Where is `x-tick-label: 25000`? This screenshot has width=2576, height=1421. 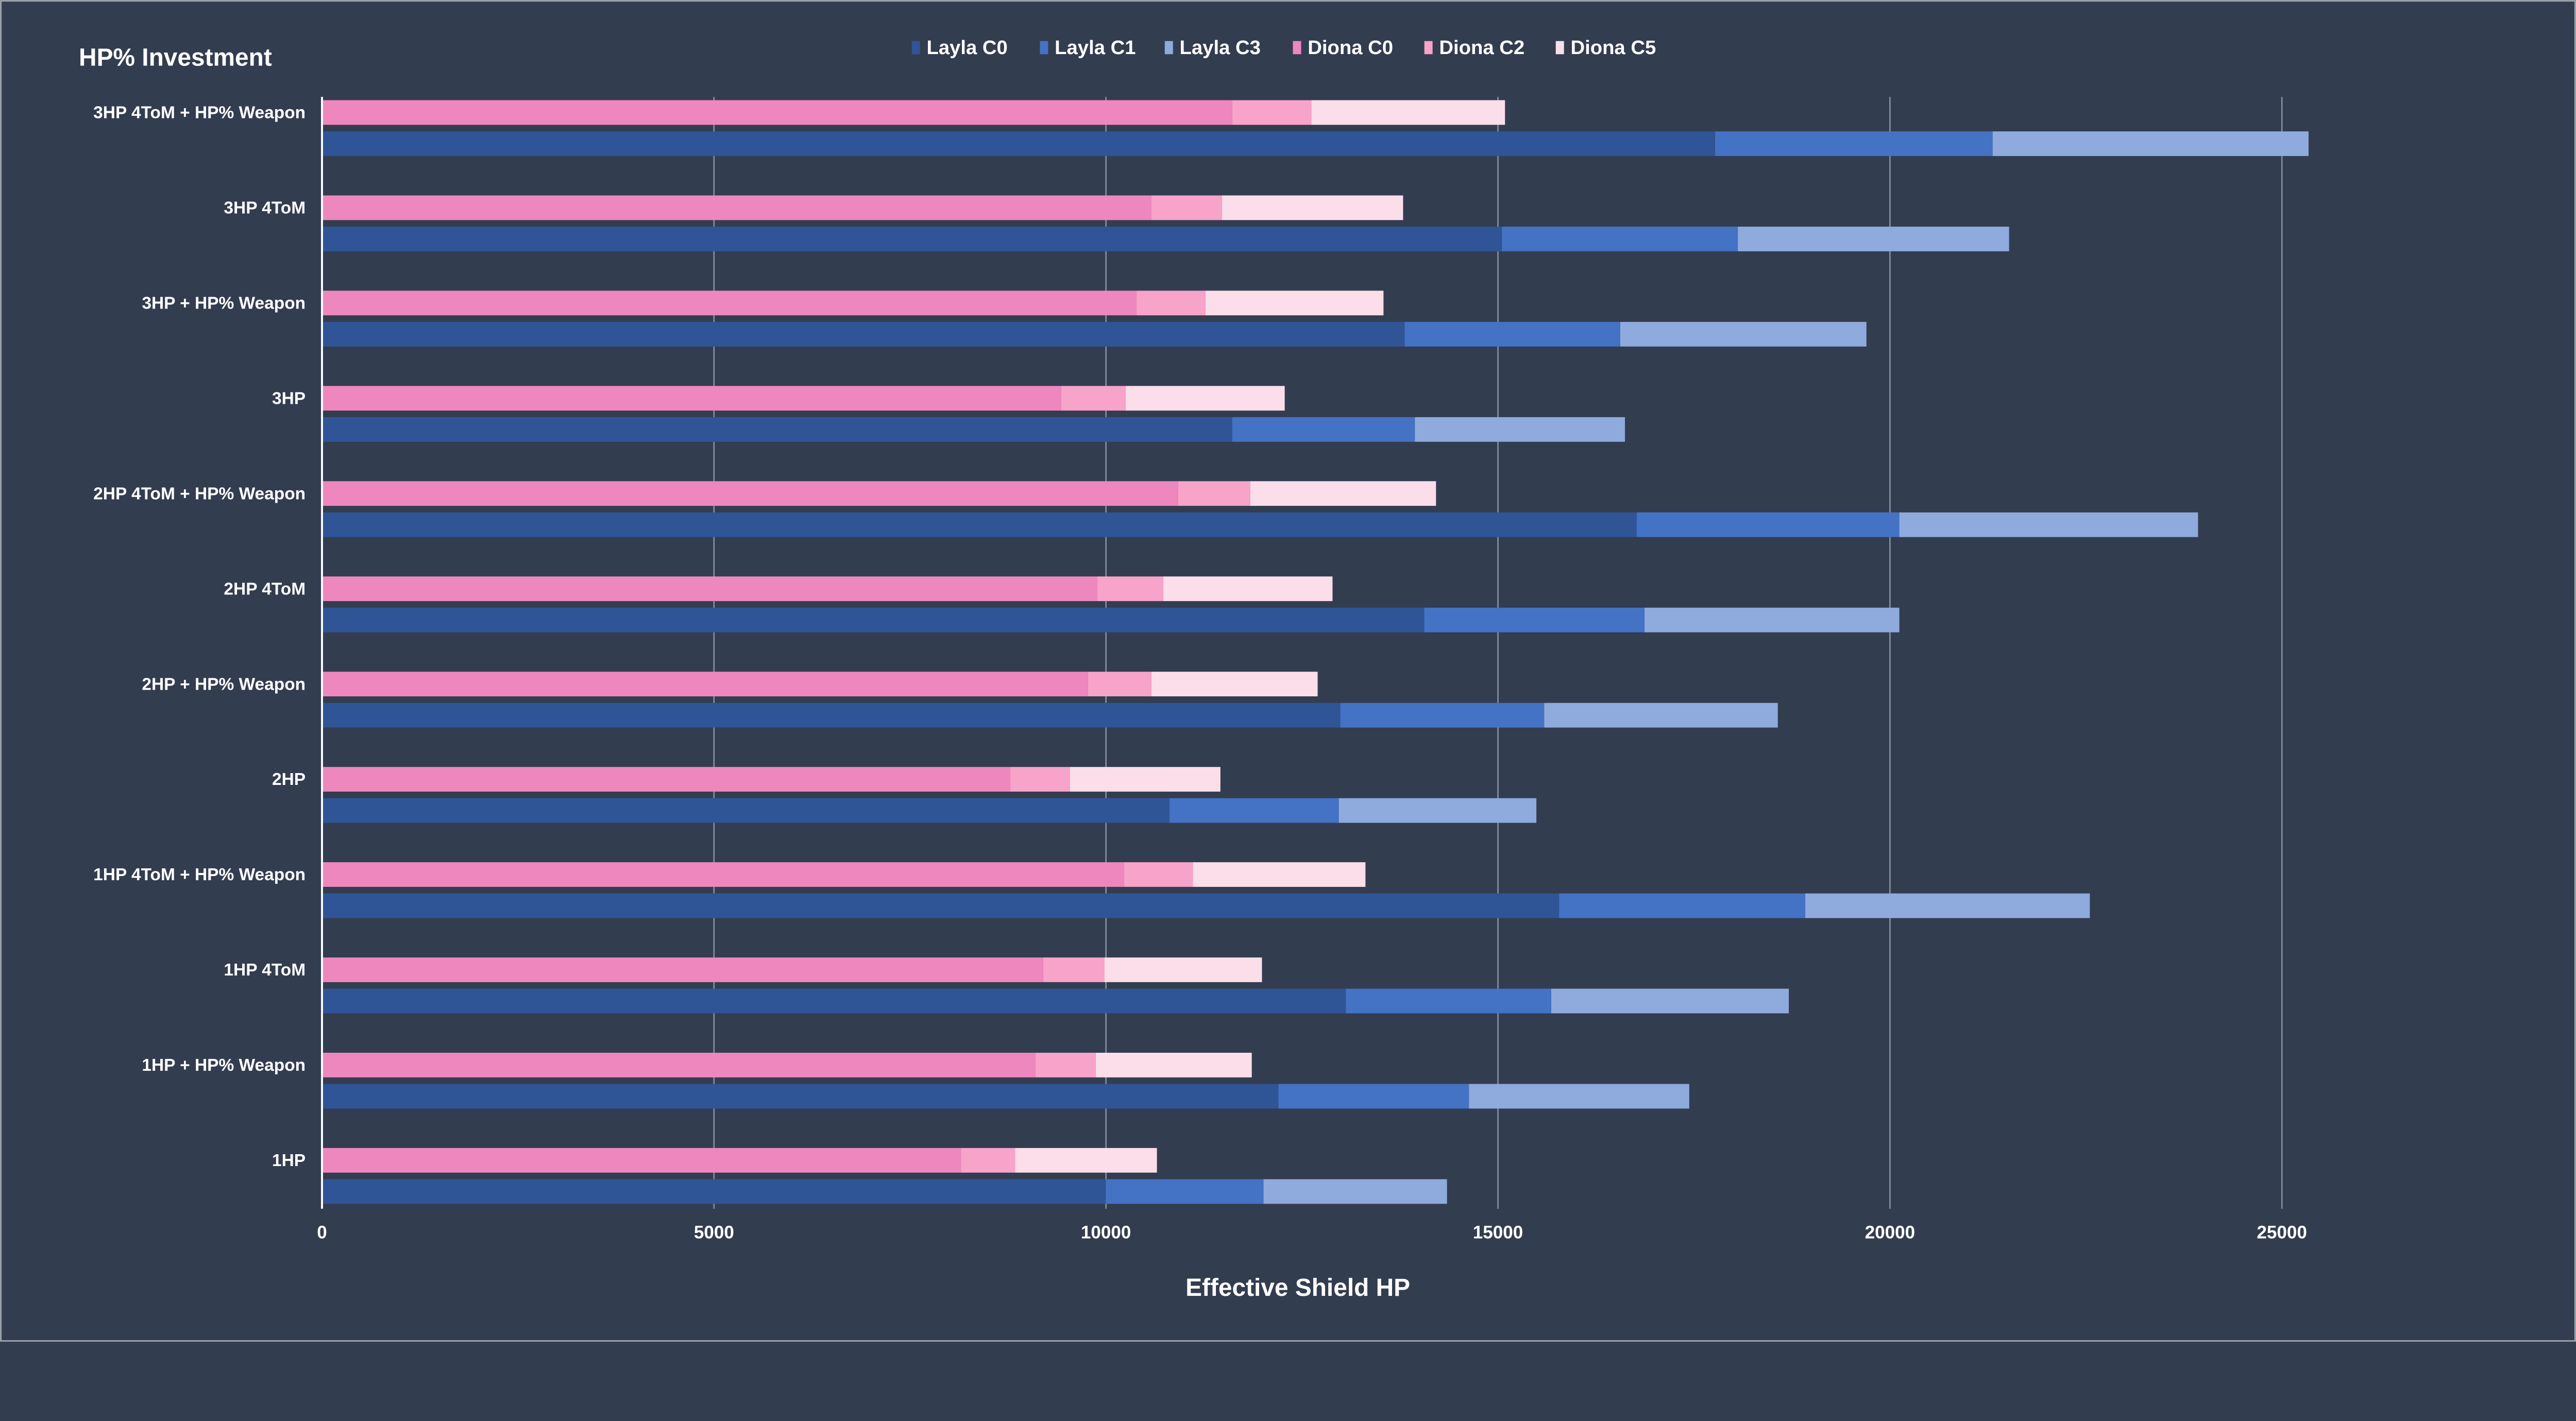
x-tick-label: 25000 is located at coordinates (2282, 1232).